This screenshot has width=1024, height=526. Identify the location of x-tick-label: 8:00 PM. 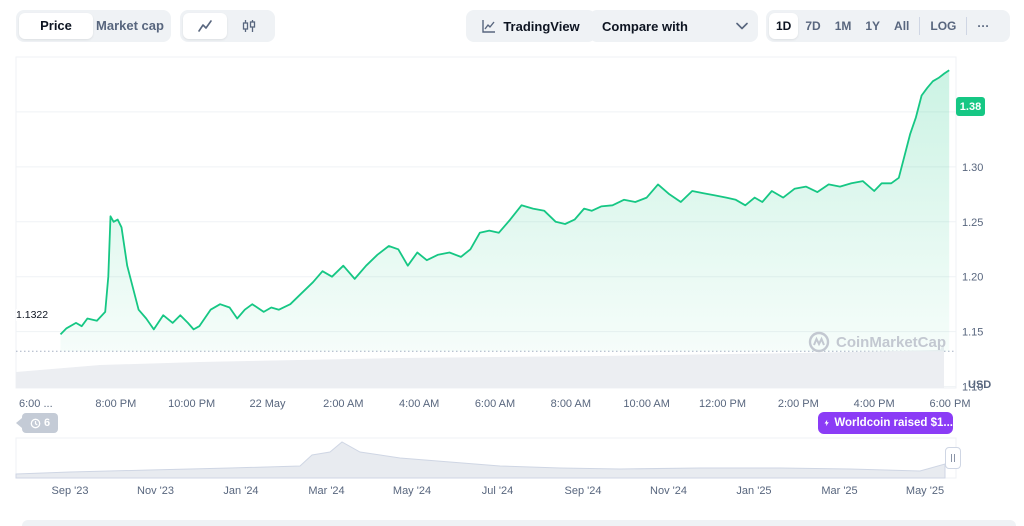
(115, 404).